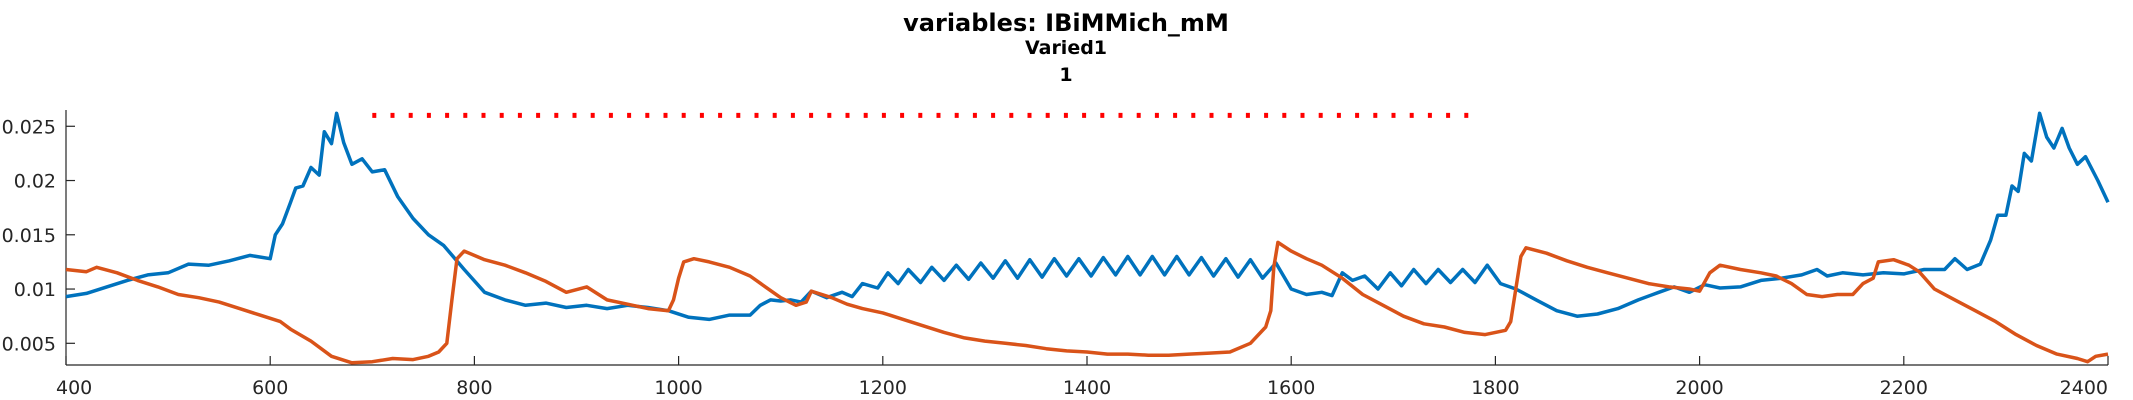  What do you see at coordinates (1066, 48) in the screenshot?
I see `chart-subtitle: Varied1` at bounding box center [1066, 48].